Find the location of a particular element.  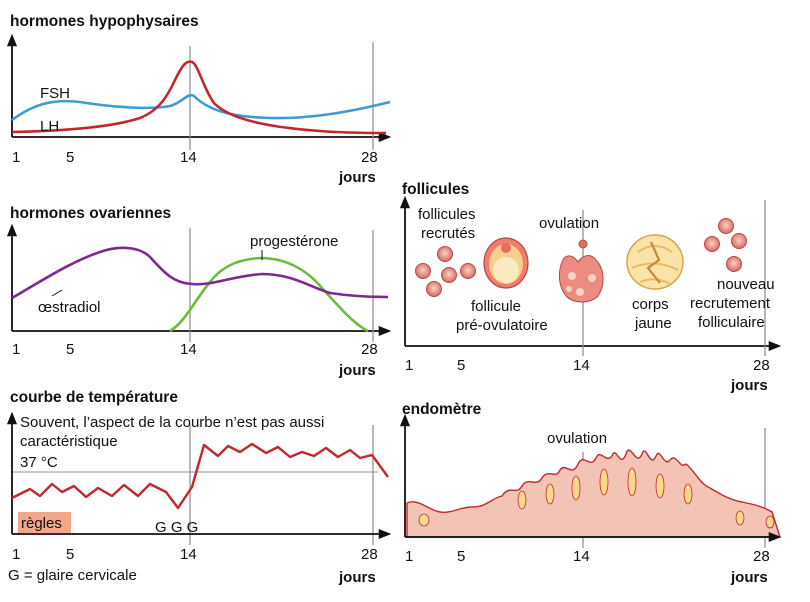

regles-label: règles is located at coordinates (41, 523).